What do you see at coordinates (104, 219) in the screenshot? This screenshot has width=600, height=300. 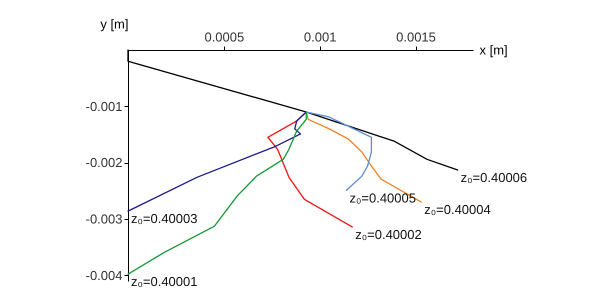 I see `y-tick-label: -0.003` at bounding box center [104, 219].